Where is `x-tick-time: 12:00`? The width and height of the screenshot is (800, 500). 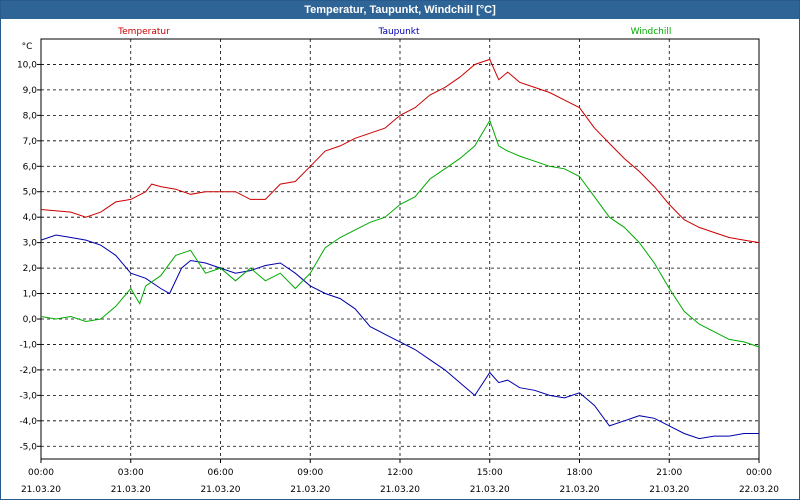
x-tick-time: 12:00 is located at coordinates (400, 473).